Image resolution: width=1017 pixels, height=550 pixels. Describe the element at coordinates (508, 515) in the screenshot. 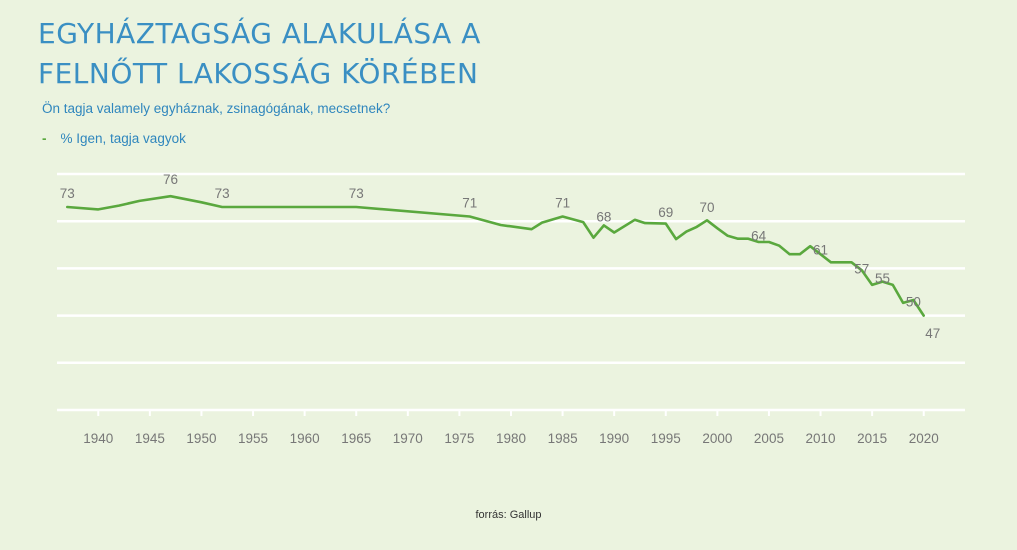

I see `source-note: forrás: Gallup` at that location.